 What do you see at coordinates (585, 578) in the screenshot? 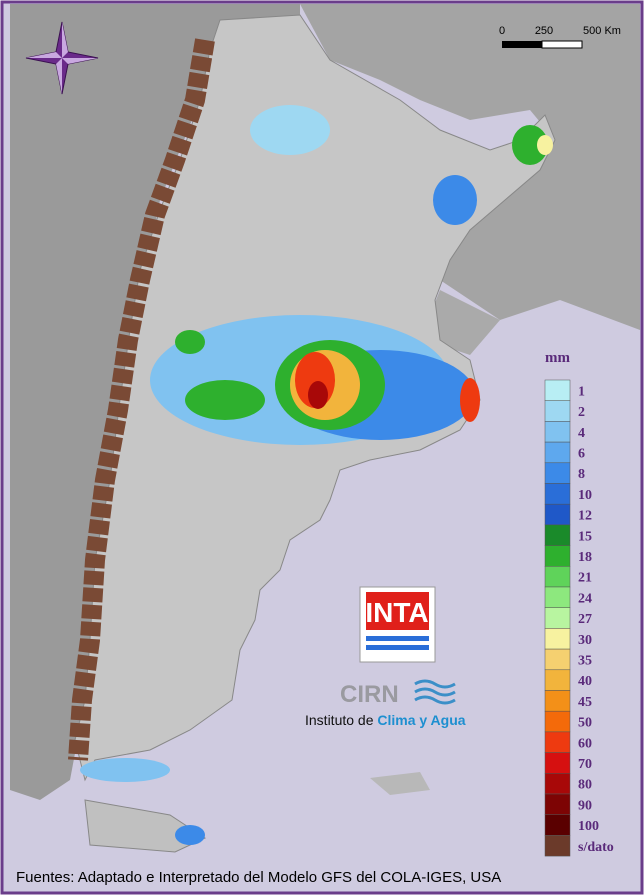
I see `legend-label: 21` at bounding box center [585, 578].